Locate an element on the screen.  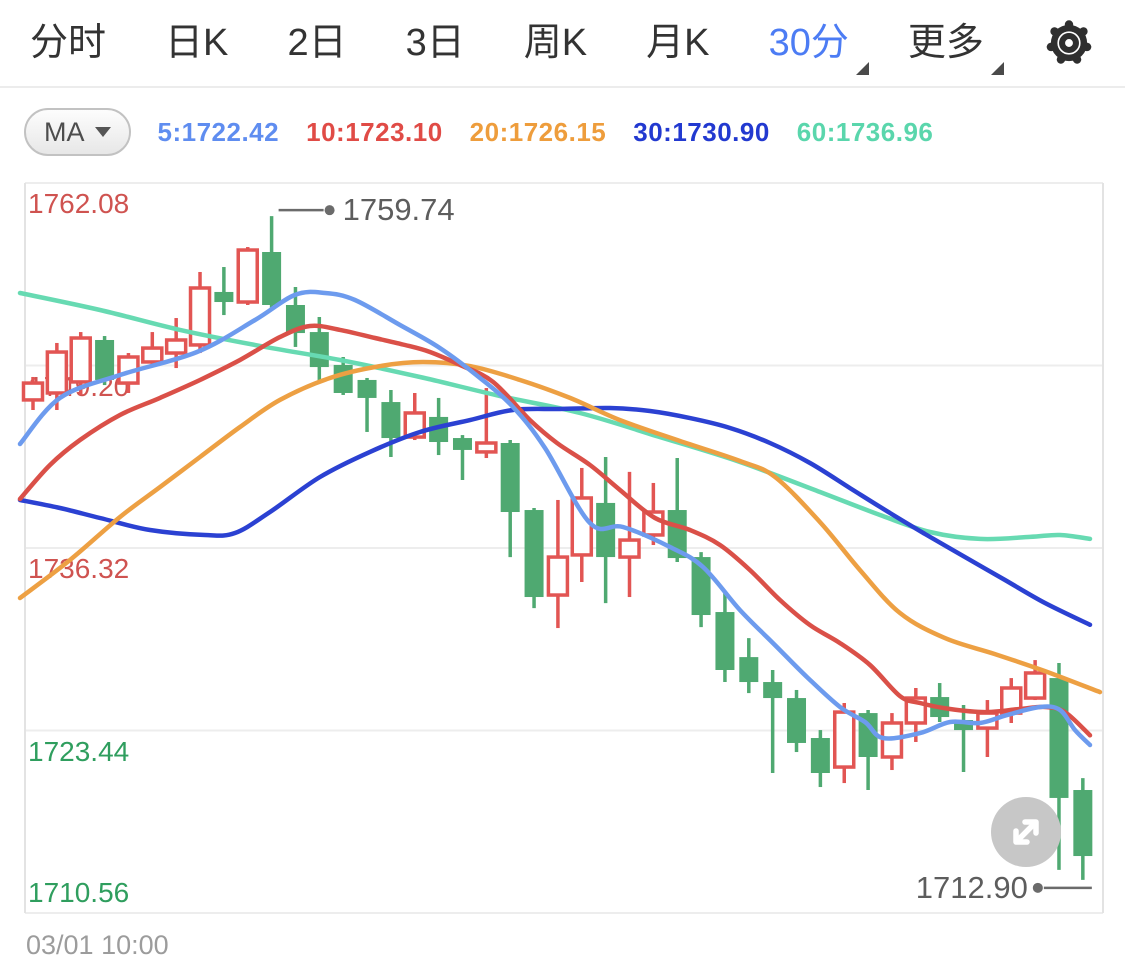
x-axis-date-label: 03/01 10:00 is located at coordinates (97, 945).